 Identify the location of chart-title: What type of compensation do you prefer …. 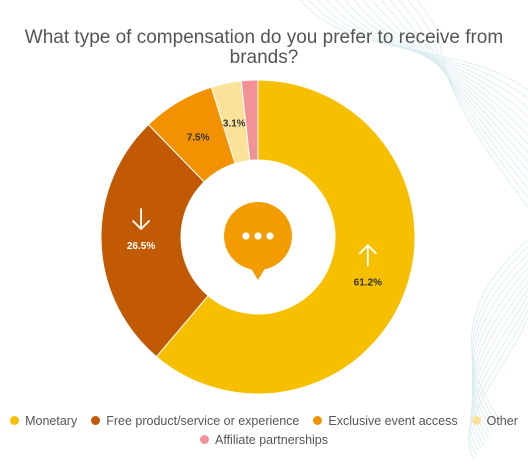
(264, 47).